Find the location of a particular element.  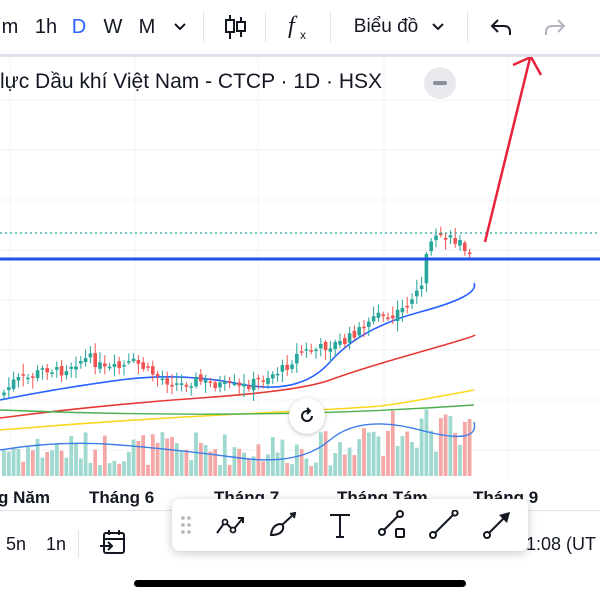

arrow-tool-icon is located at coordinates (498, 525).